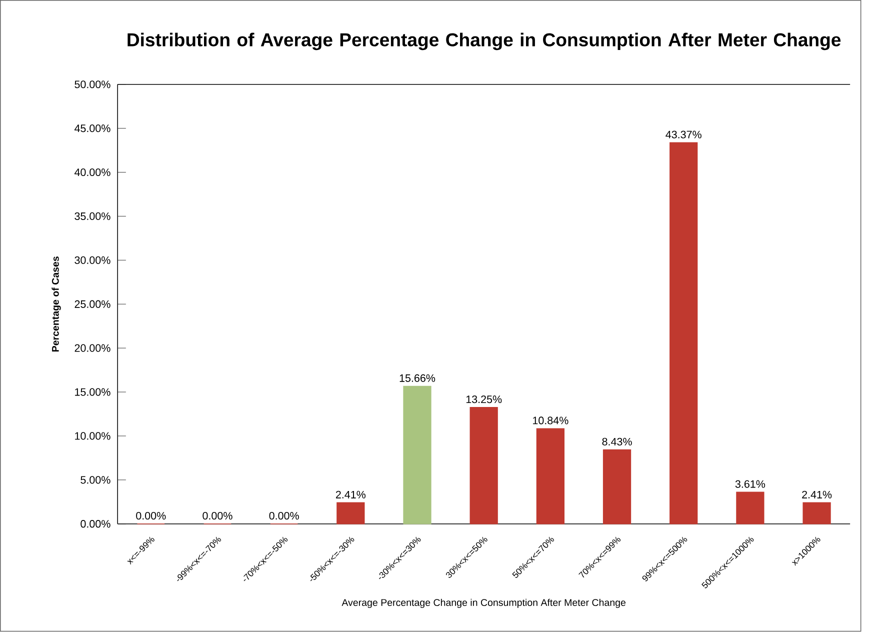 The height and width of the screenshot is (632, 881). I want to click on data-label: 3.61%, so click(750, 484).